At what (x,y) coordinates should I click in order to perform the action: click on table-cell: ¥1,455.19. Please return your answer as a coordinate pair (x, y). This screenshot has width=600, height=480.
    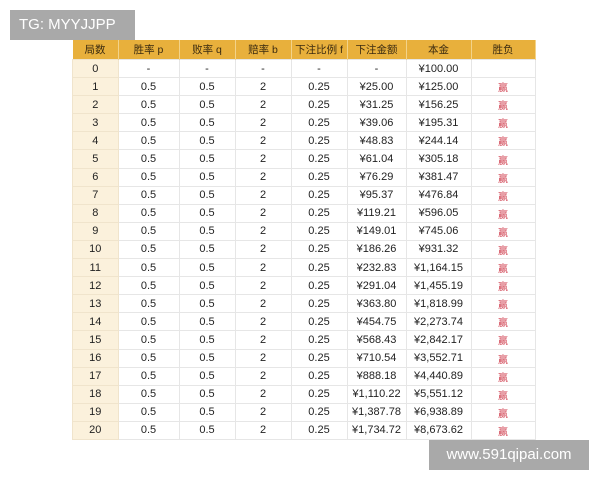
    Looking at the image, I should click on (438, 286).